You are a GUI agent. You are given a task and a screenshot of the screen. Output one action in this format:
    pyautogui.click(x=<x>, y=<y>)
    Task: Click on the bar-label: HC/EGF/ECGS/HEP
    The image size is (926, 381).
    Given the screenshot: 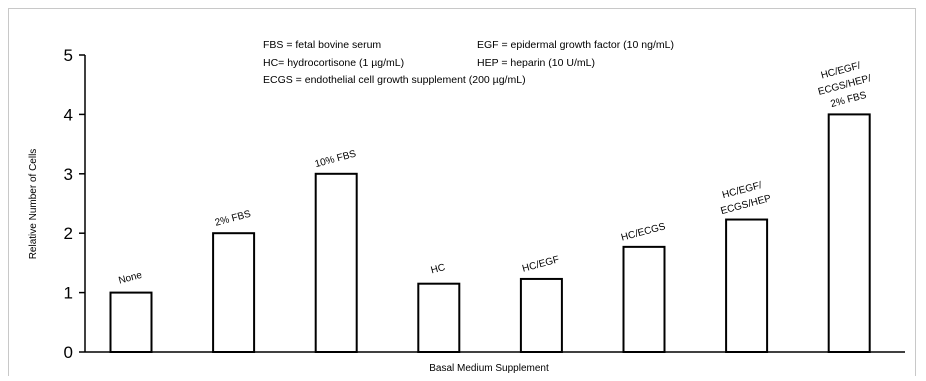 What is the action you would take?
    pyautogui.click(x=744, y=198)
    